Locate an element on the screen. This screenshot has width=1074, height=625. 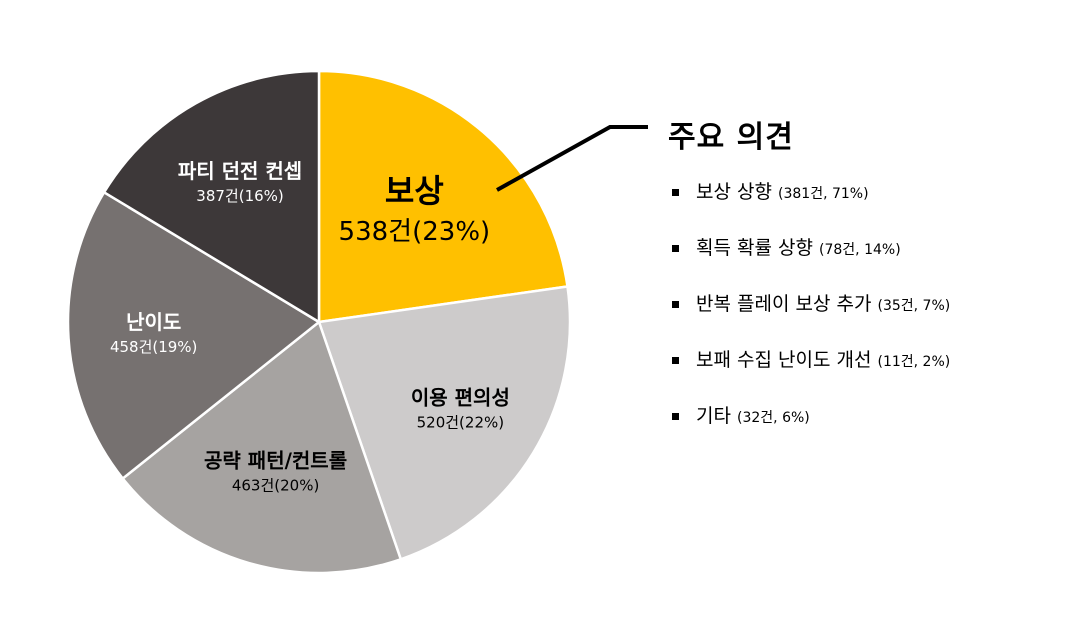
slice-value-label: 538건(23%) is located at coordinates (415, 232).